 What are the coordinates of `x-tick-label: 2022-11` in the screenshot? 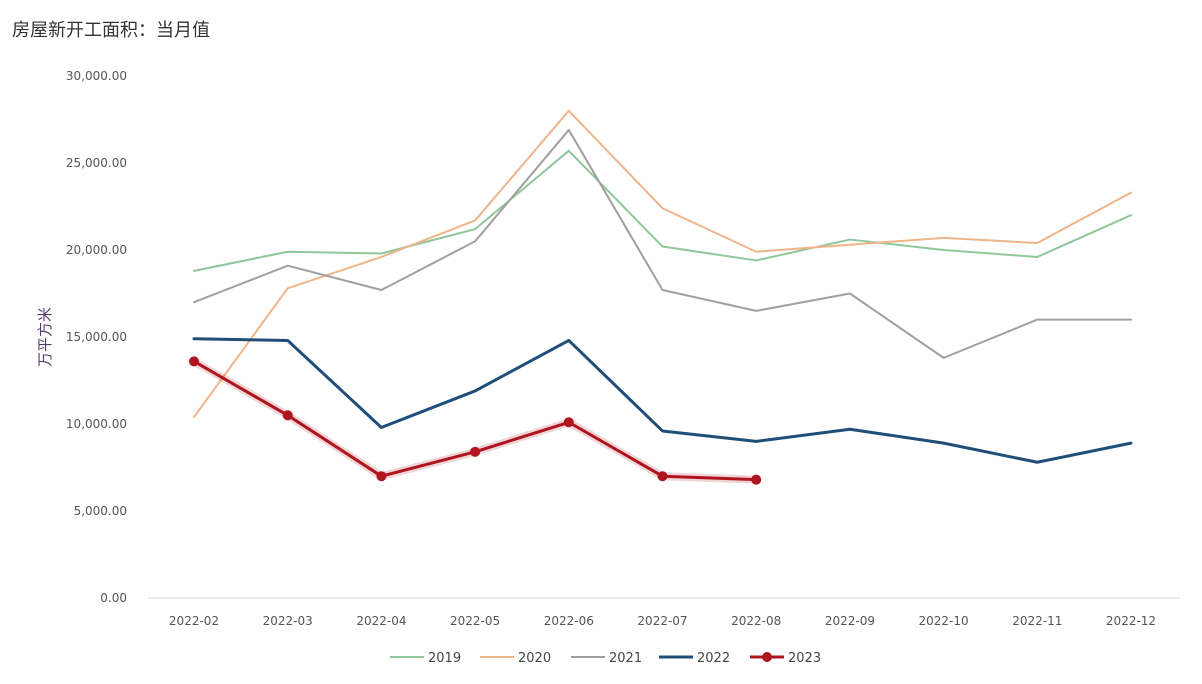 It's located at (1037, 621).